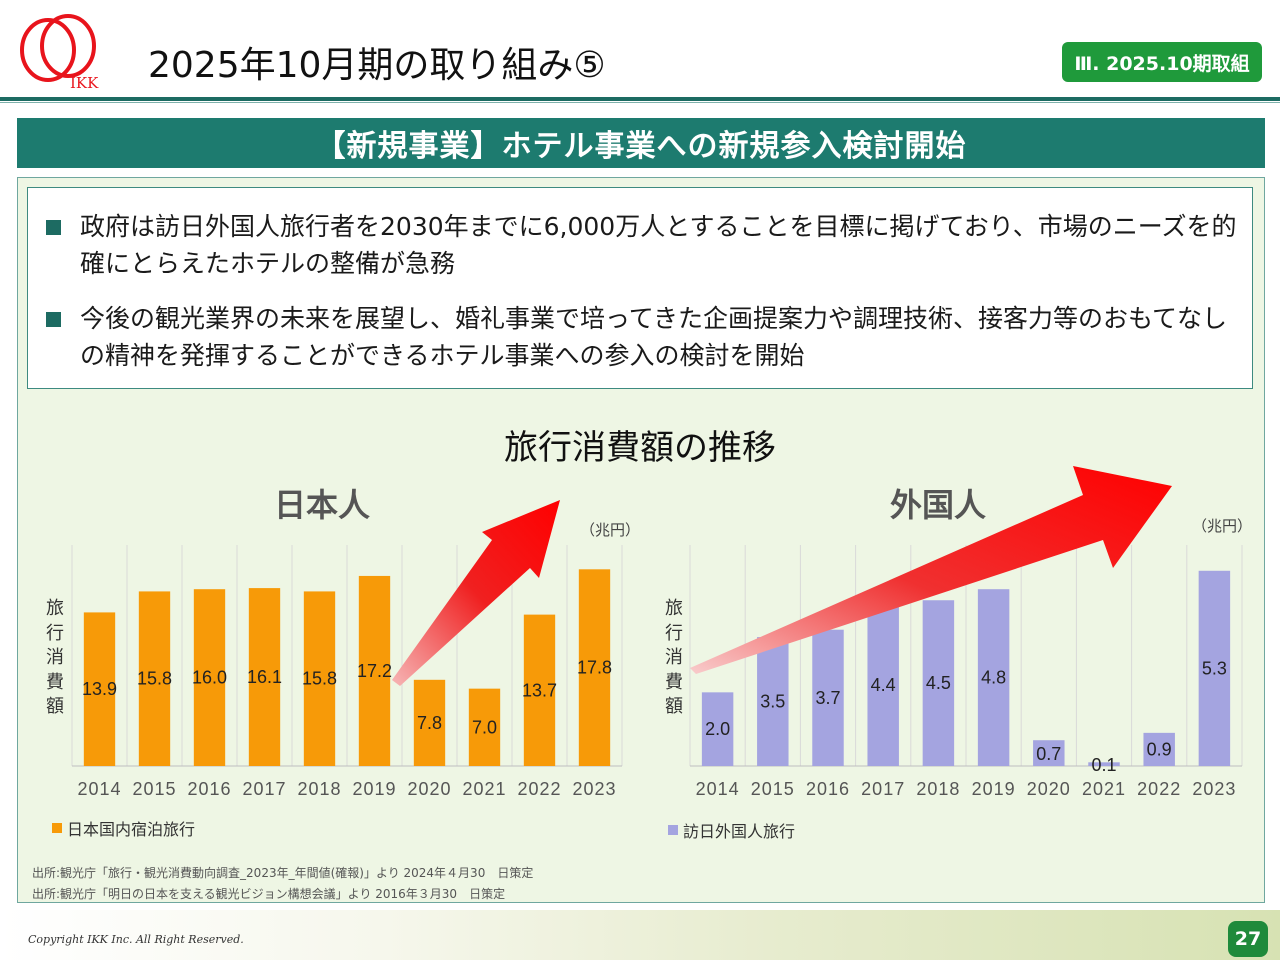  I want to click on data-label: 5.3, so click(1214, 668).